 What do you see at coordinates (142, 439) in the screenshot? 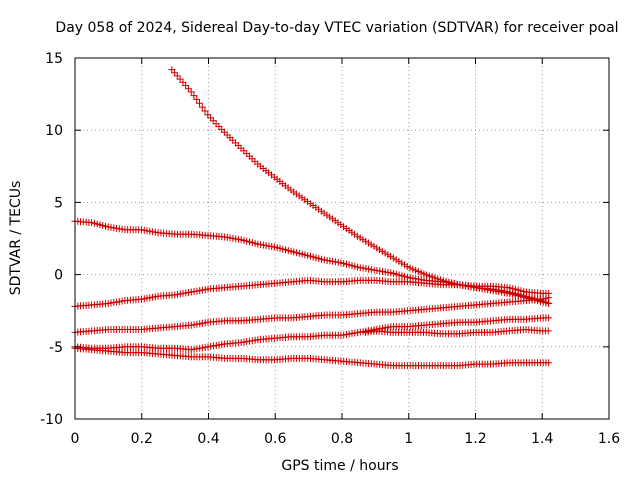
I see `x-tick-label: 0.2` at bounding box center [142, 439].